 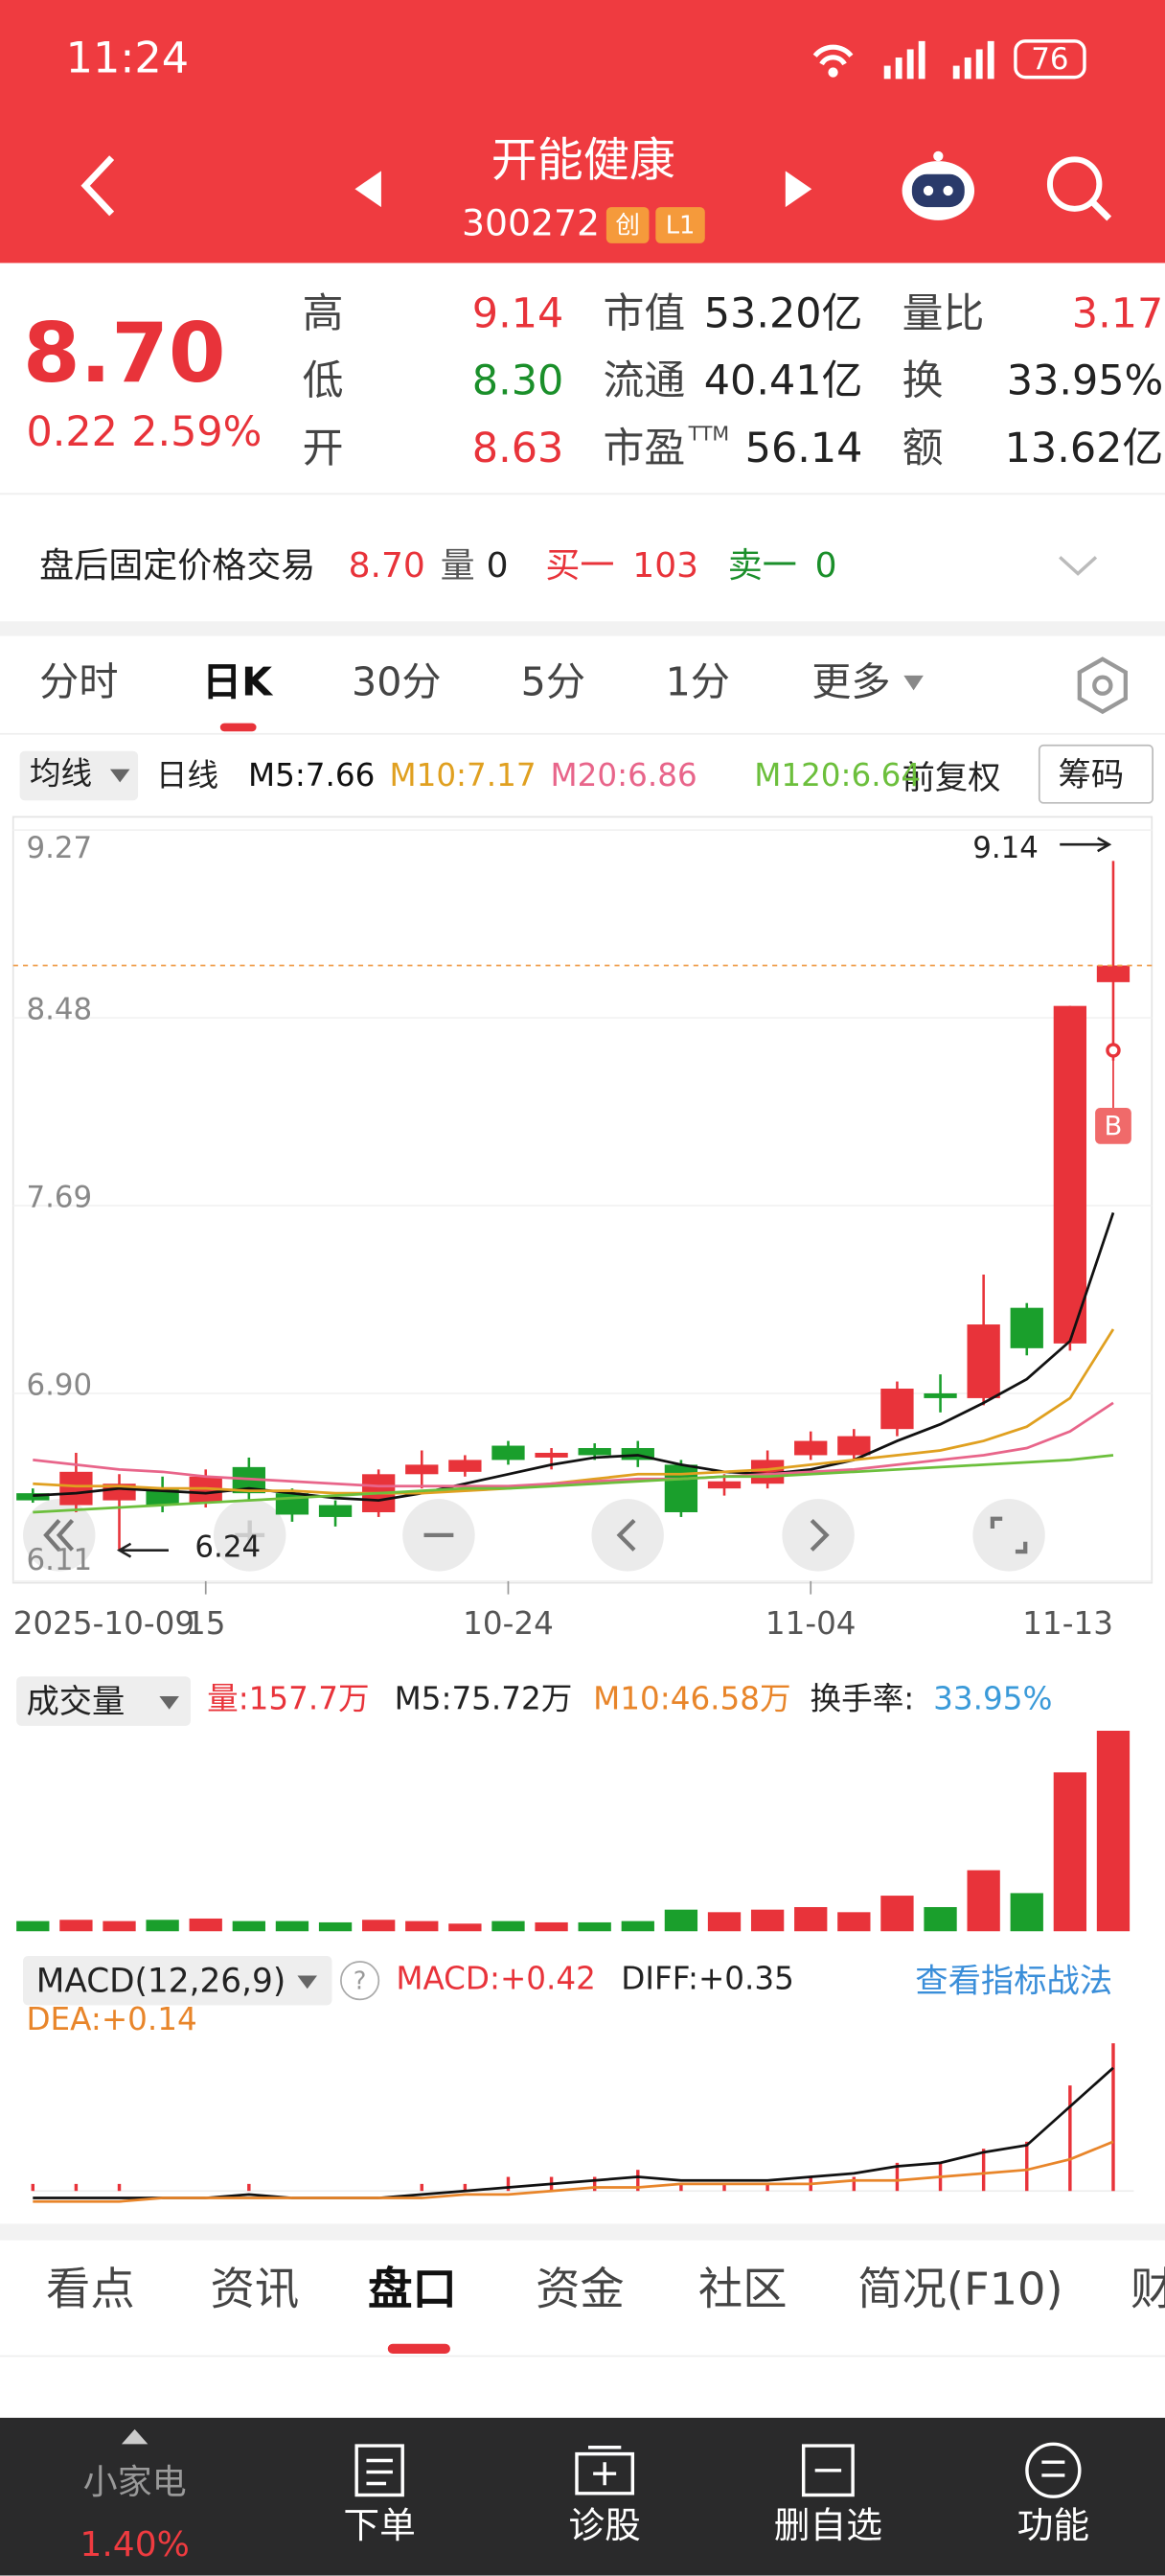 I want to click on nav-sub: 1.40%, so click(x=135, y=2544).